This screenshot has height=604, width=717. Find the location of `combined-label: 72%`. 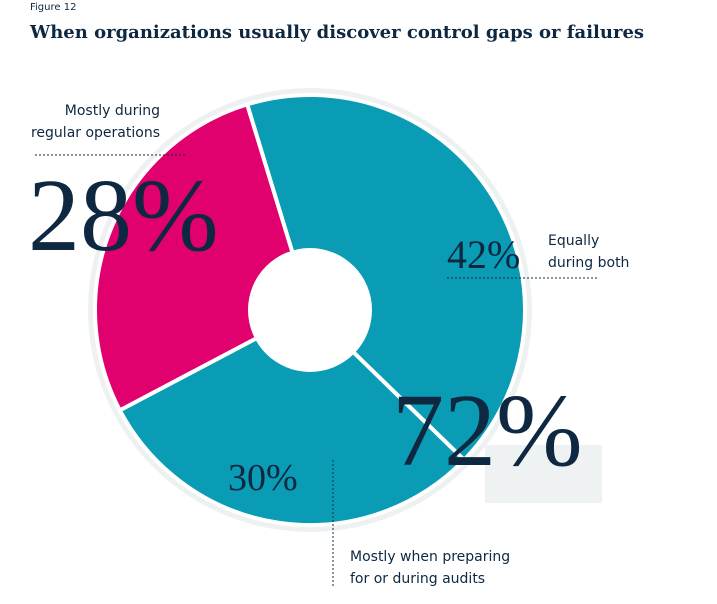

combined-label: 72% is located at coordinates (487, 430).